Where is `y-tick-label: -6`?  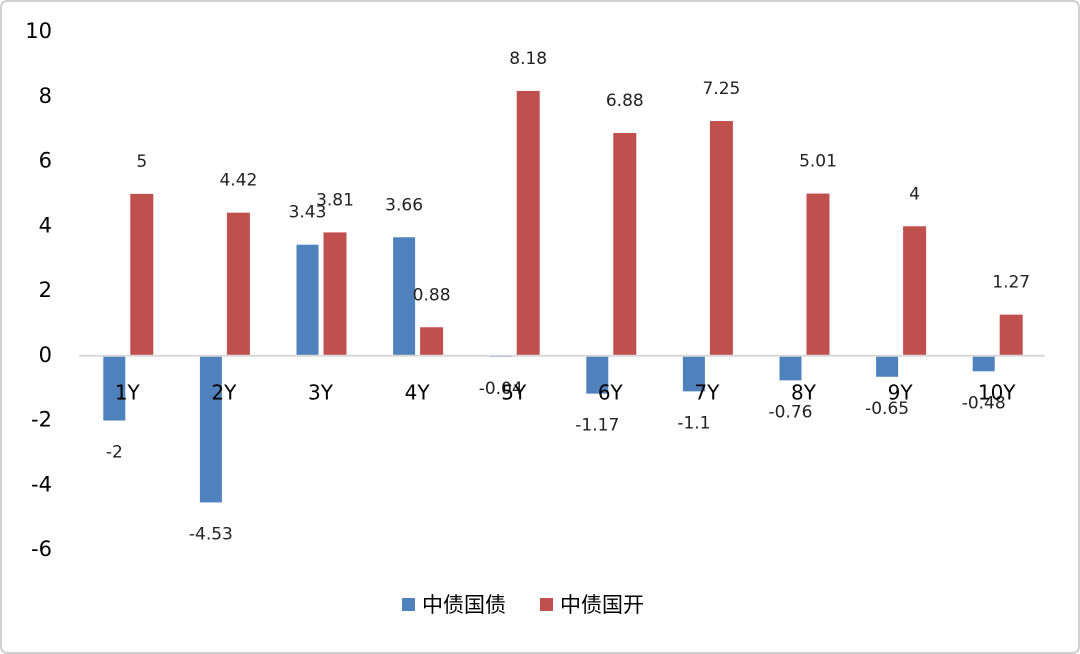
y-tick-label: -6 is located at coordinates (41, 549).